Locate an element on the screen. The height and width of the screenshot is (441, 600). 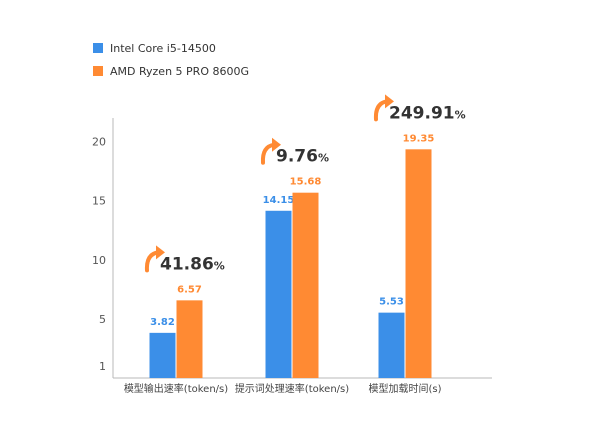
y-tick-label: 10 is located at coordinates (99, 260).